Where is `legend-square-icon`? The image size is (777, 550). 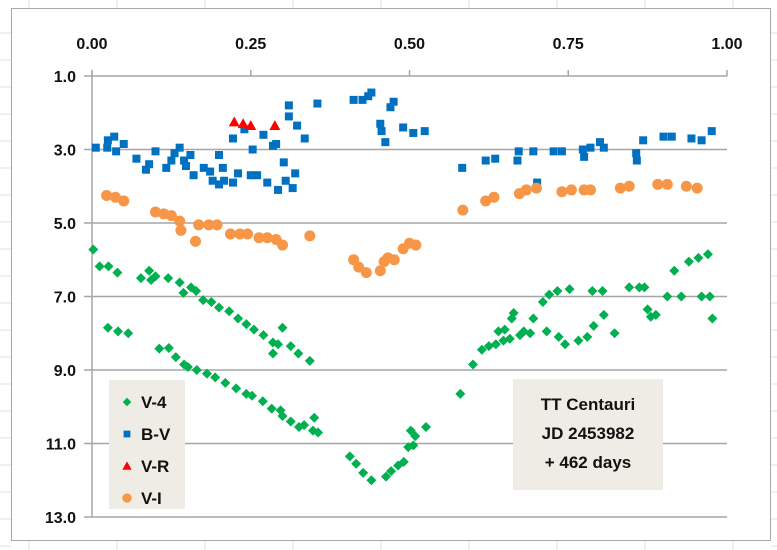 legend-square-icon is located at coordinates (127, 434).